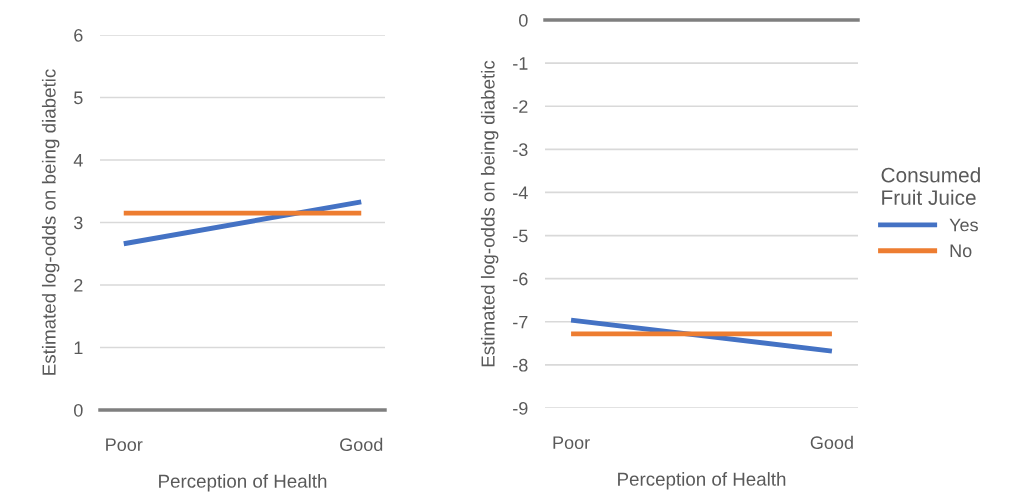 This screenshot has width=1013, height=500. I want to click on legend-label: Yes, so click(963, 225).